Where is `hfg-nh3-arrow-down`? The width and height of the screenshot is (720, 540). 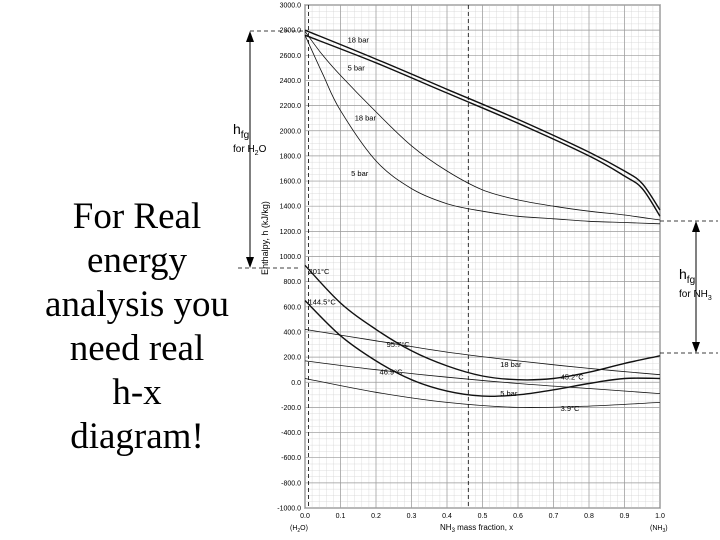 hfg-nh3-arrow-down is located at coordinates (696, 347).